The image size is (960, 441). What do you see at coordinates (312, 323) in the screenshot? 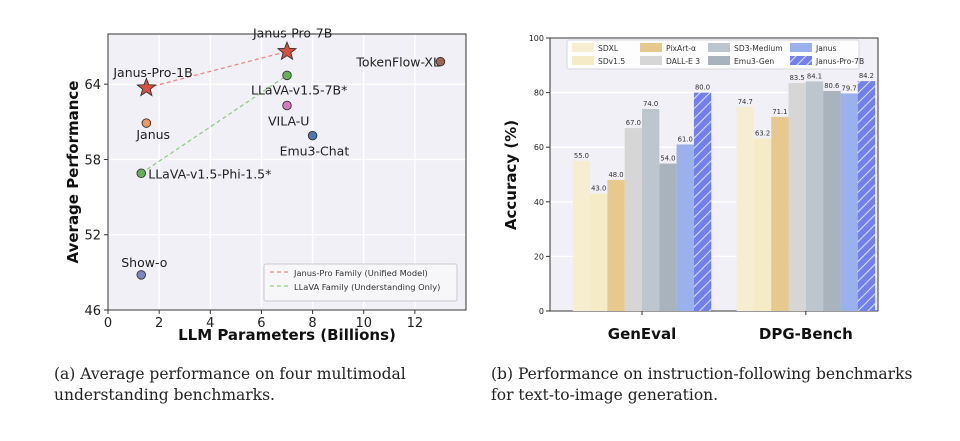
I see `scatter-x-tick-label: 8` at bounding box center [312, 323].